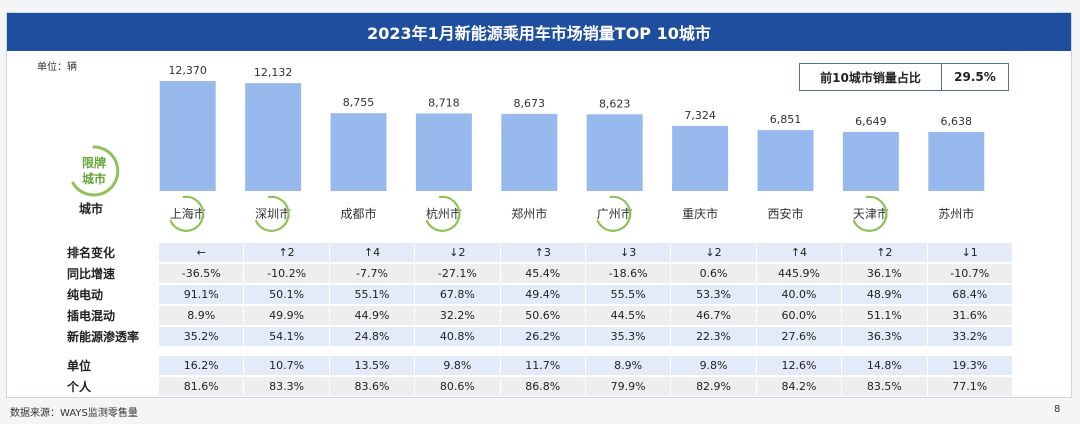  I want to click on table-cell: 46.7%, so click(714, 315).